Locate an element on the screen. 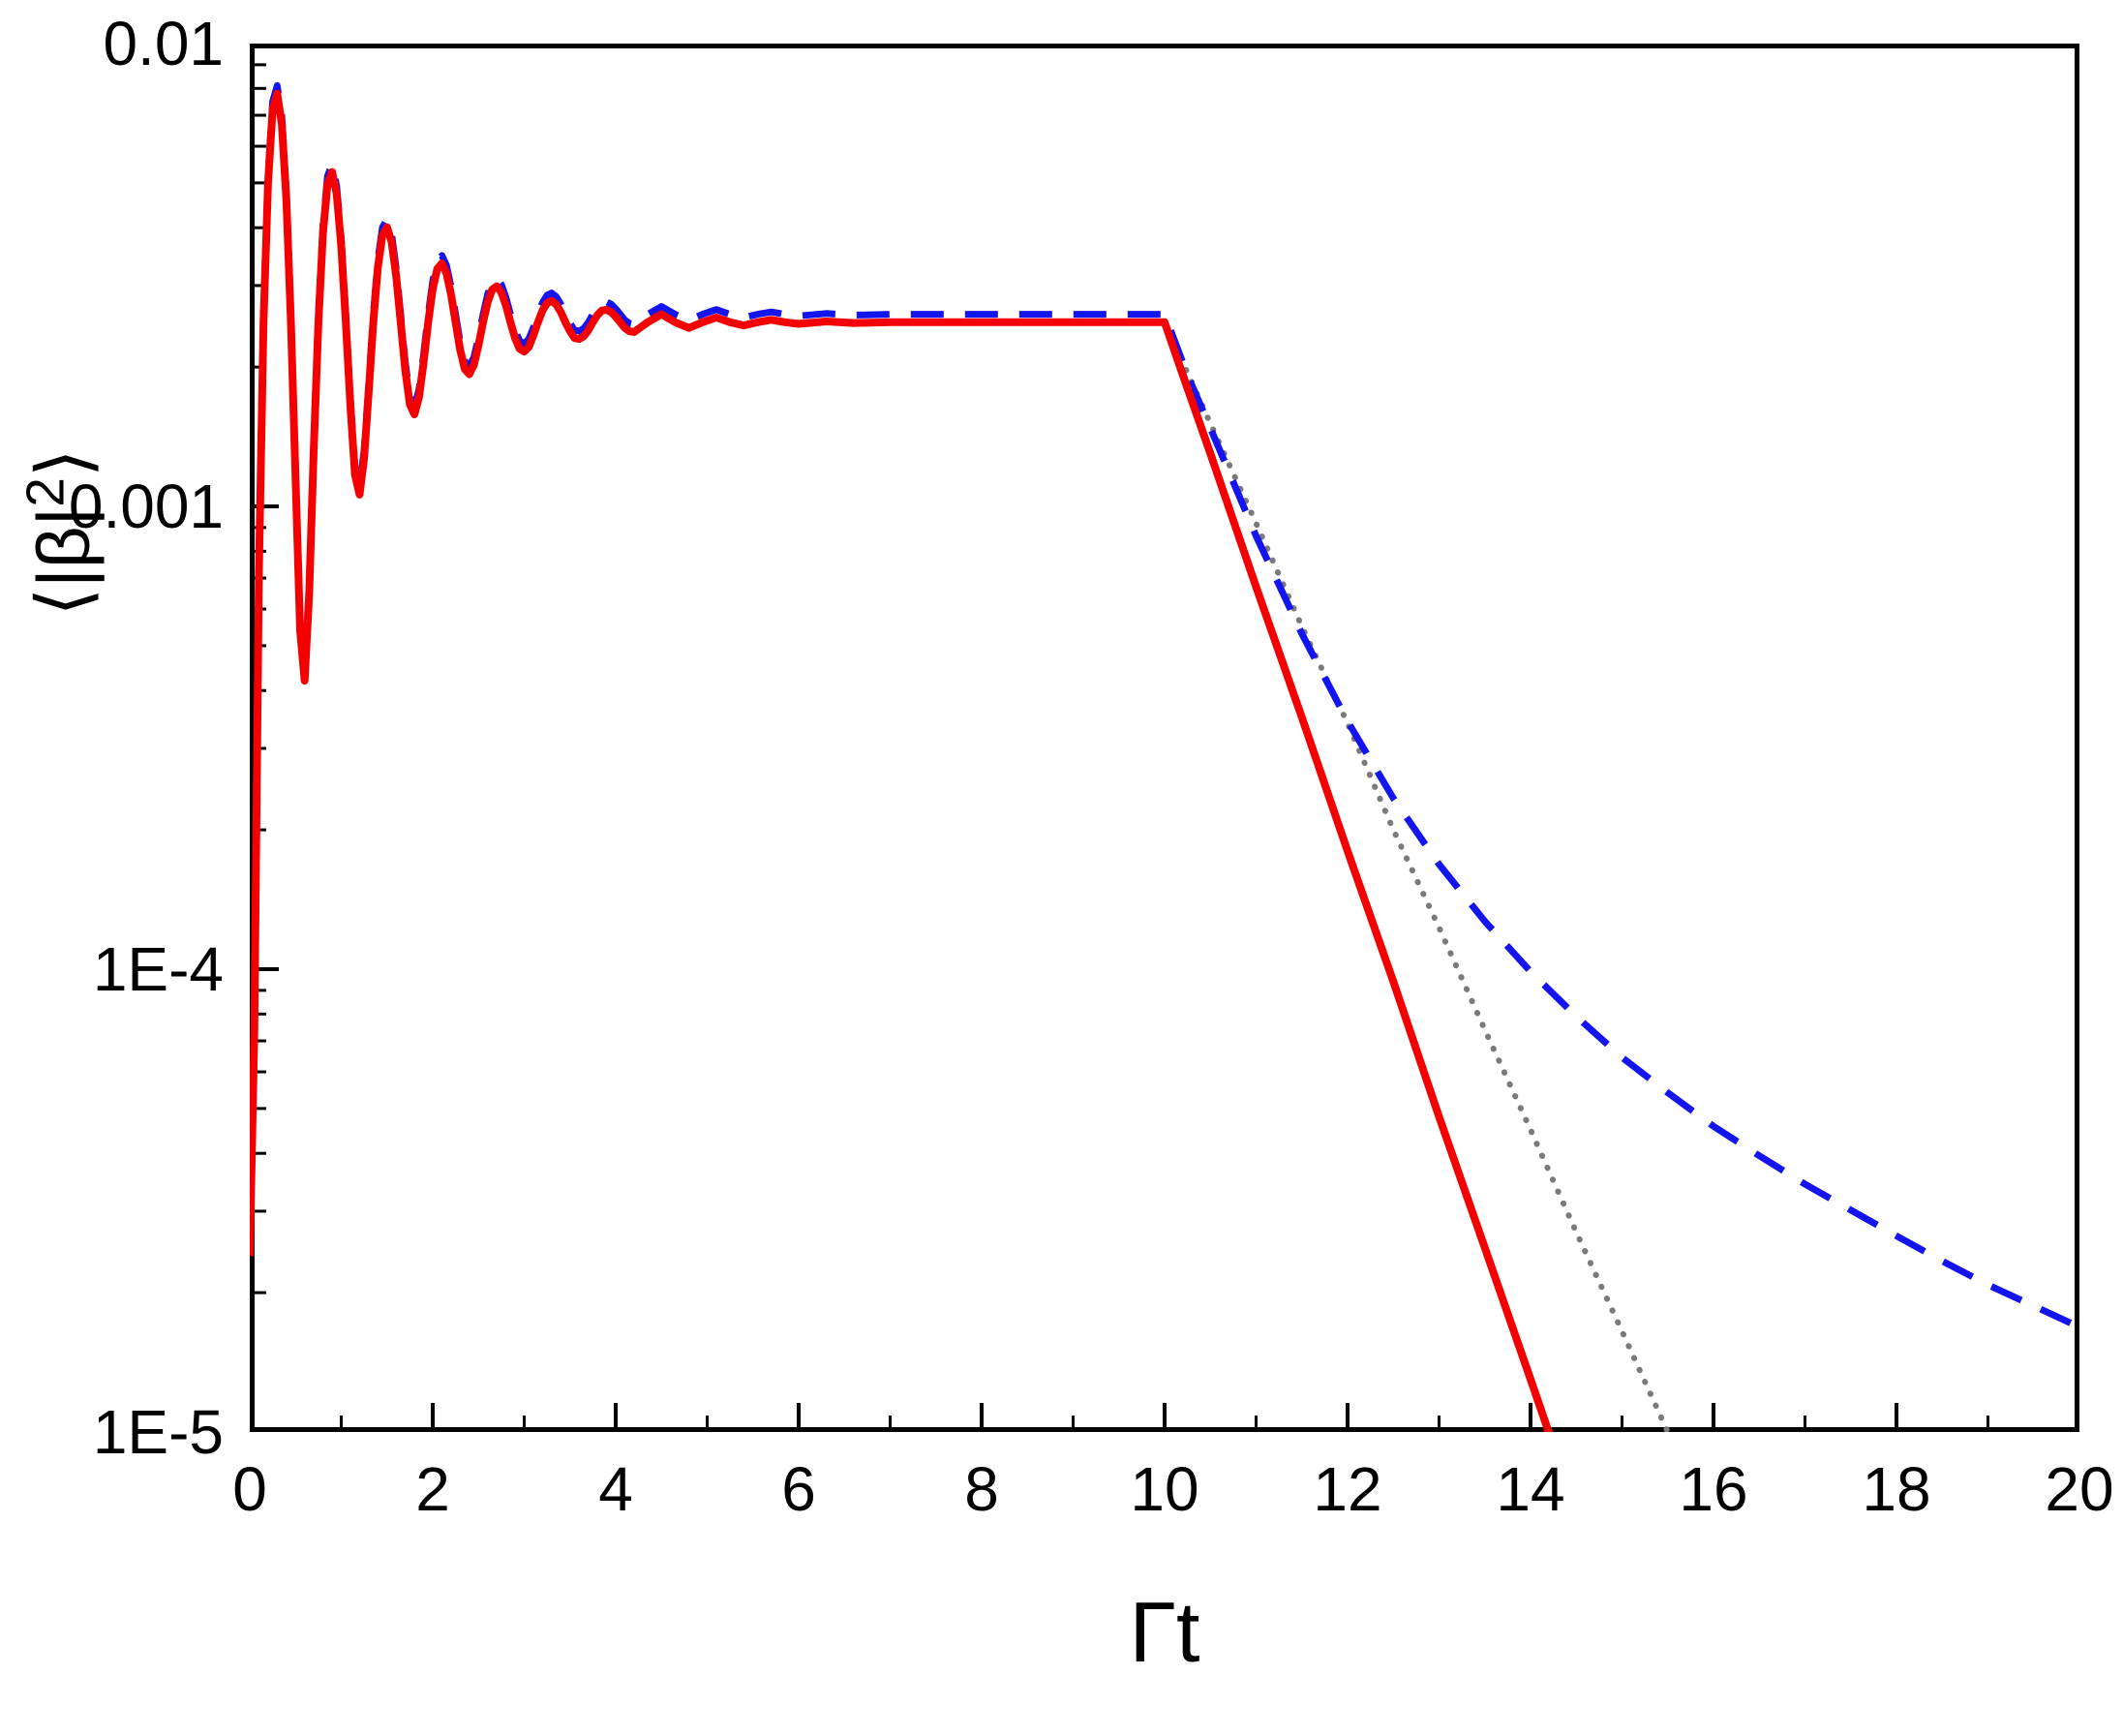 The image size is (2123, 1736). y-tick-label: 0.01 is located at coordinates (164, 43).